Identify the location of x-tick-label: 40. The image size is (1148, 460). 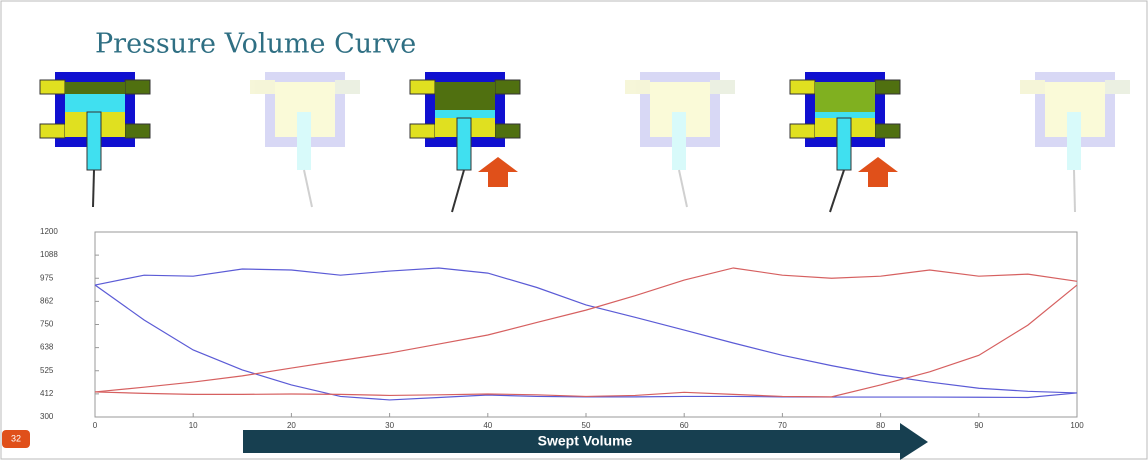
(487, 425).